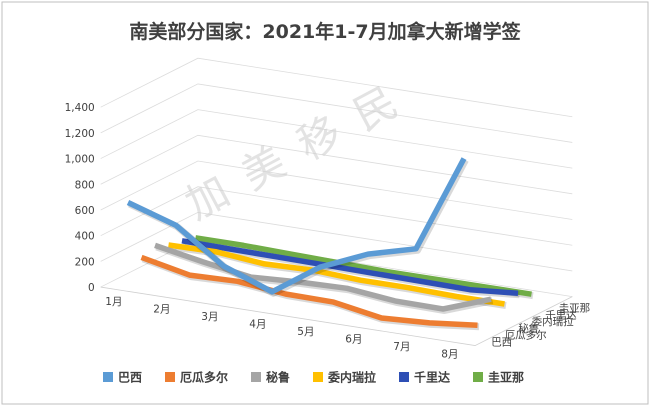  What do you see at coordinates (325, 31) in the screenshot?
I see `chart-title: 南美部分国家：2021年1-7月加拿大新增学签` at bounding box center [325, 31].